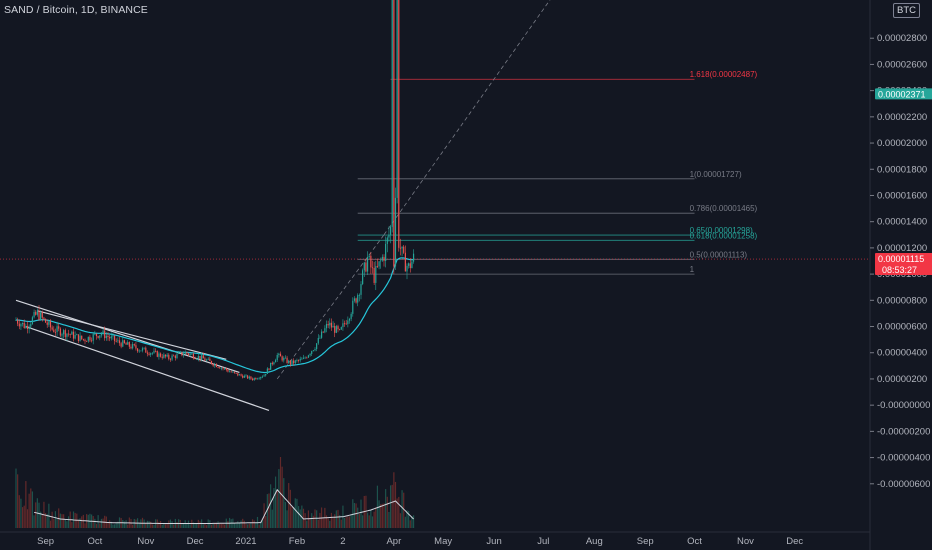  Describe the element at coordinates (902, 300) in the screenshot. I see `price-tick-label: 0.00000800` at that location.